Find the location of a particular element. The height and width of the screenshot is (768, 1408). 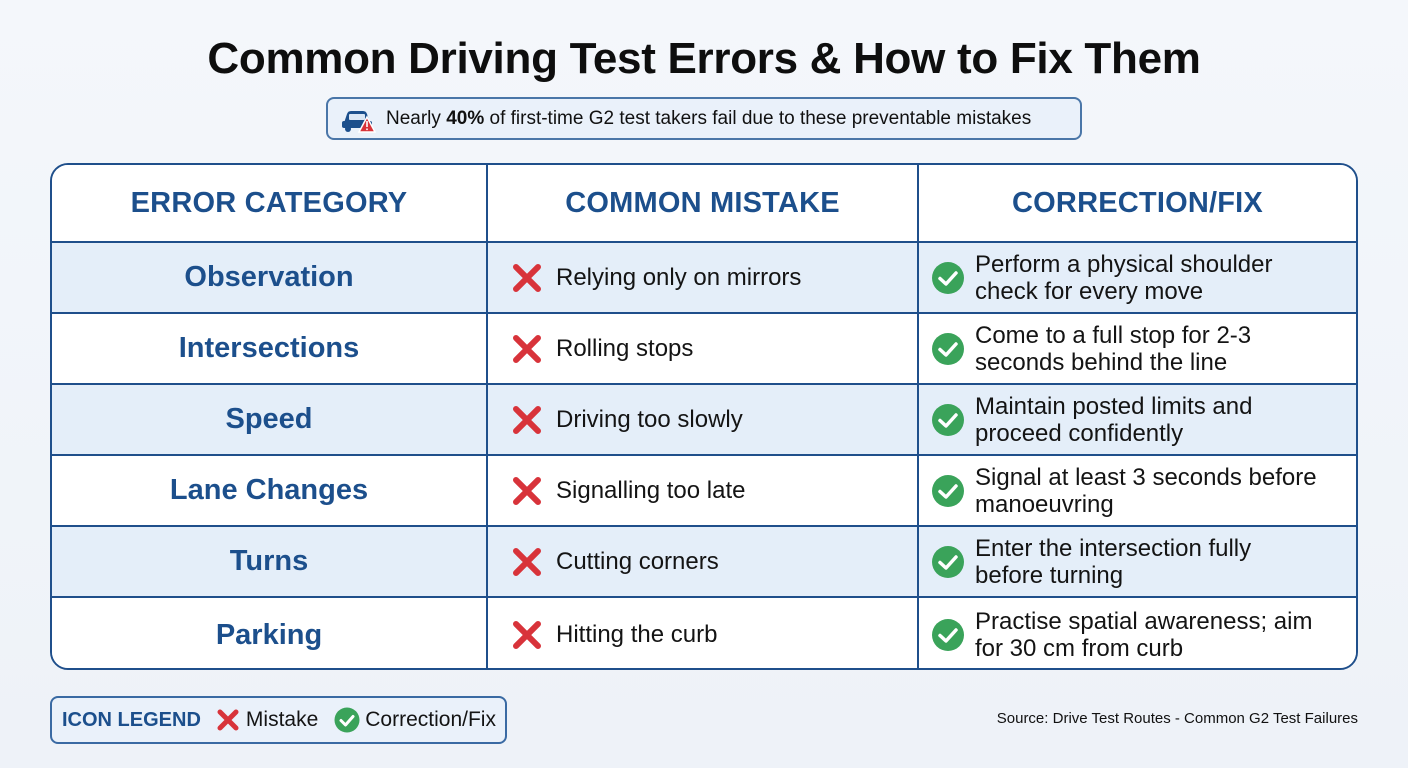

category-label: Speed is located at coordinates (269, 419).